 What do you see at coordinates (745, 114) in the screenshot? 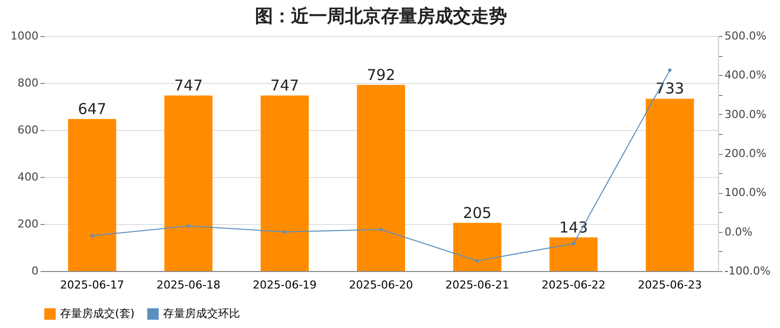
I see `y2-tick-label: 300.0%` at bounding box center [745, 114].